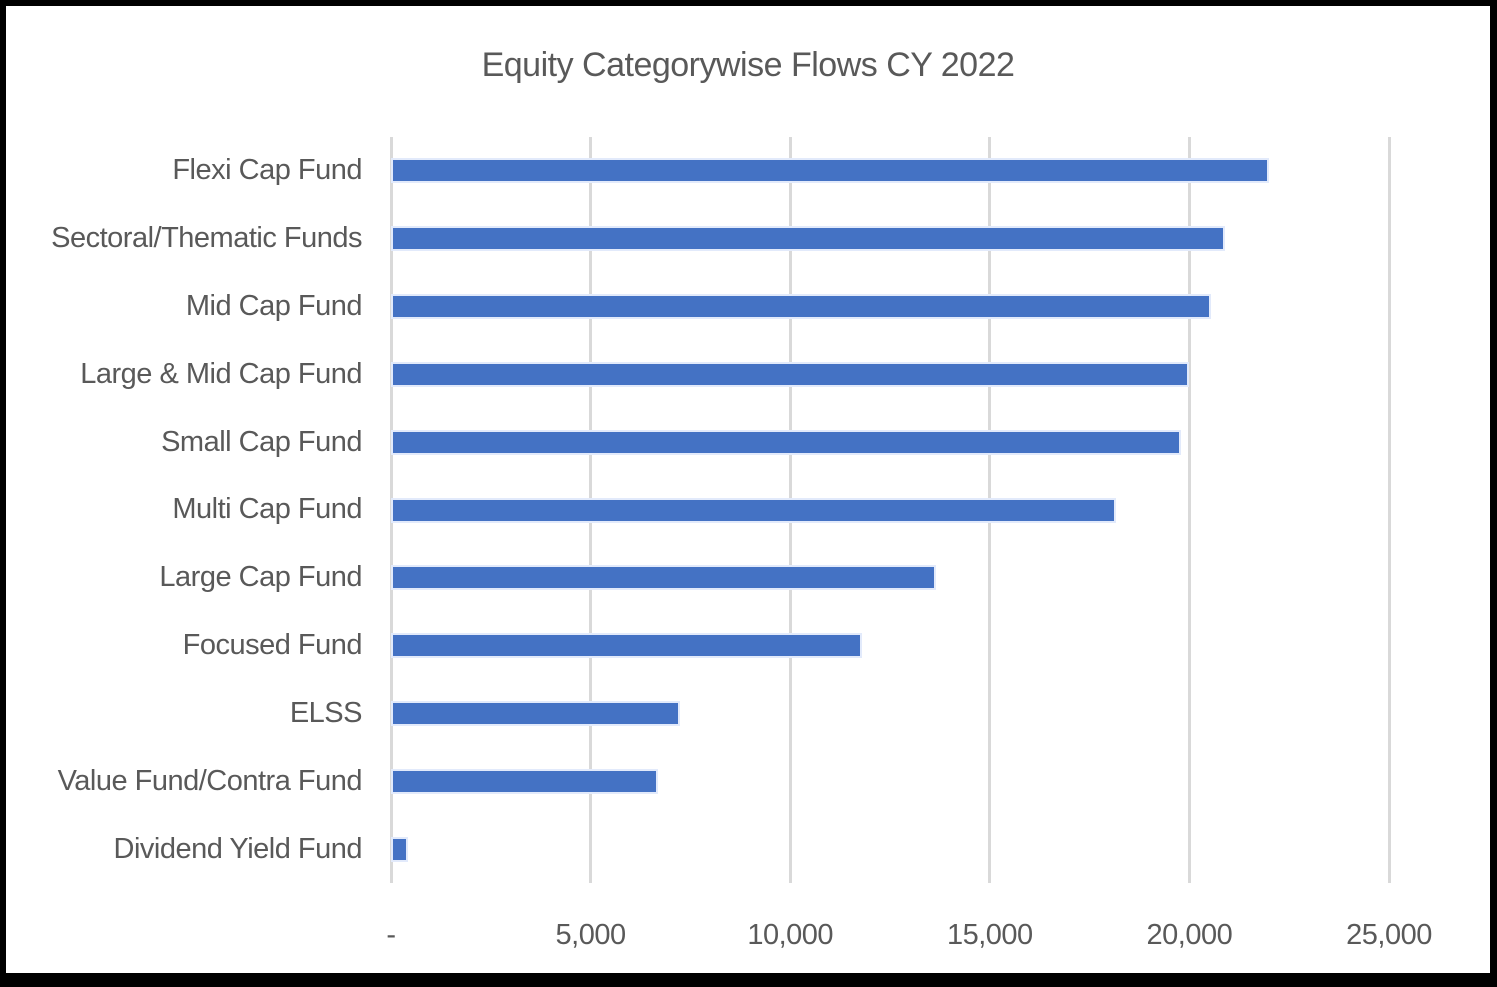  What do you see at coordinates (206, 238) in the screenshot?
I see `category-label: Sectoral/Thematic Funds` at bounding box center [206, 238].